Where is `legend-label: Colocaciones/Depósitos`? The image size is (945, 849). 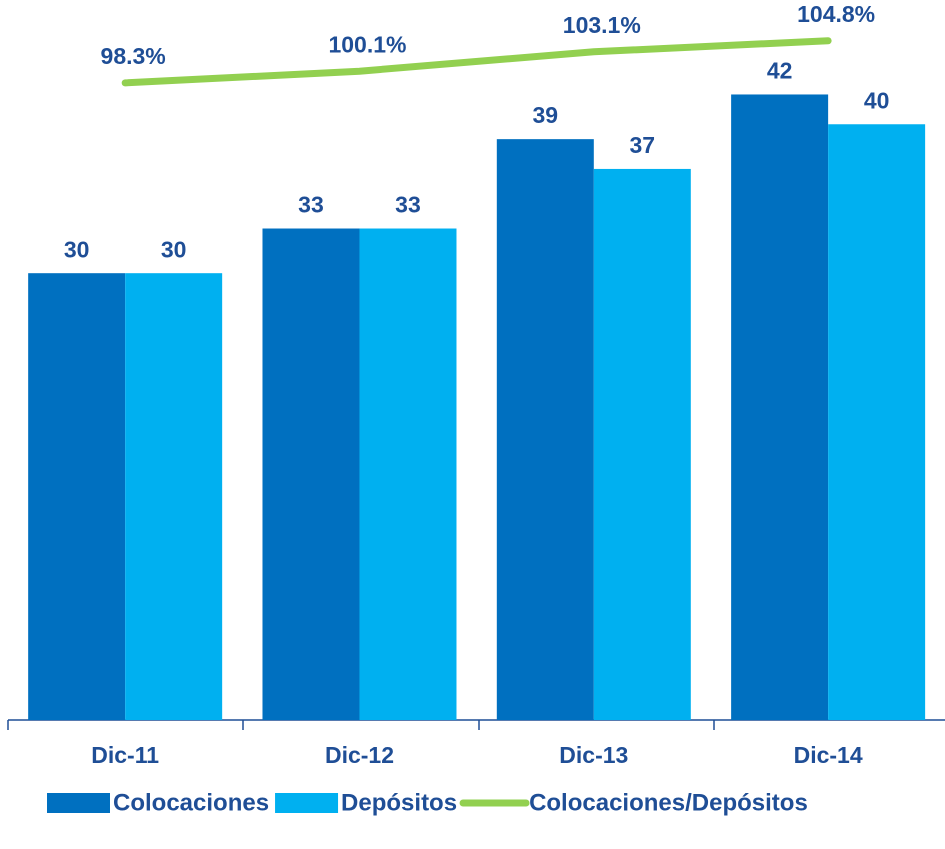 legend-label: Colocaciones/Depósitos is located at coordinates (668, 802).